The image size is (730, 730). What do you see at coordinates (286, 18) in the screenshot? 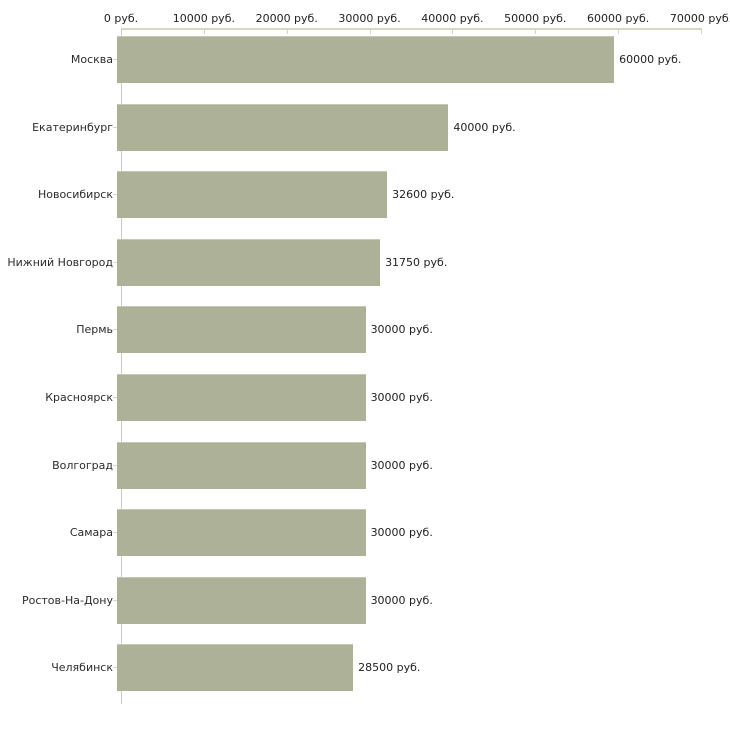
I see `x-axis-tick-label: 20000 руб.` at bounding box center [286, 18].